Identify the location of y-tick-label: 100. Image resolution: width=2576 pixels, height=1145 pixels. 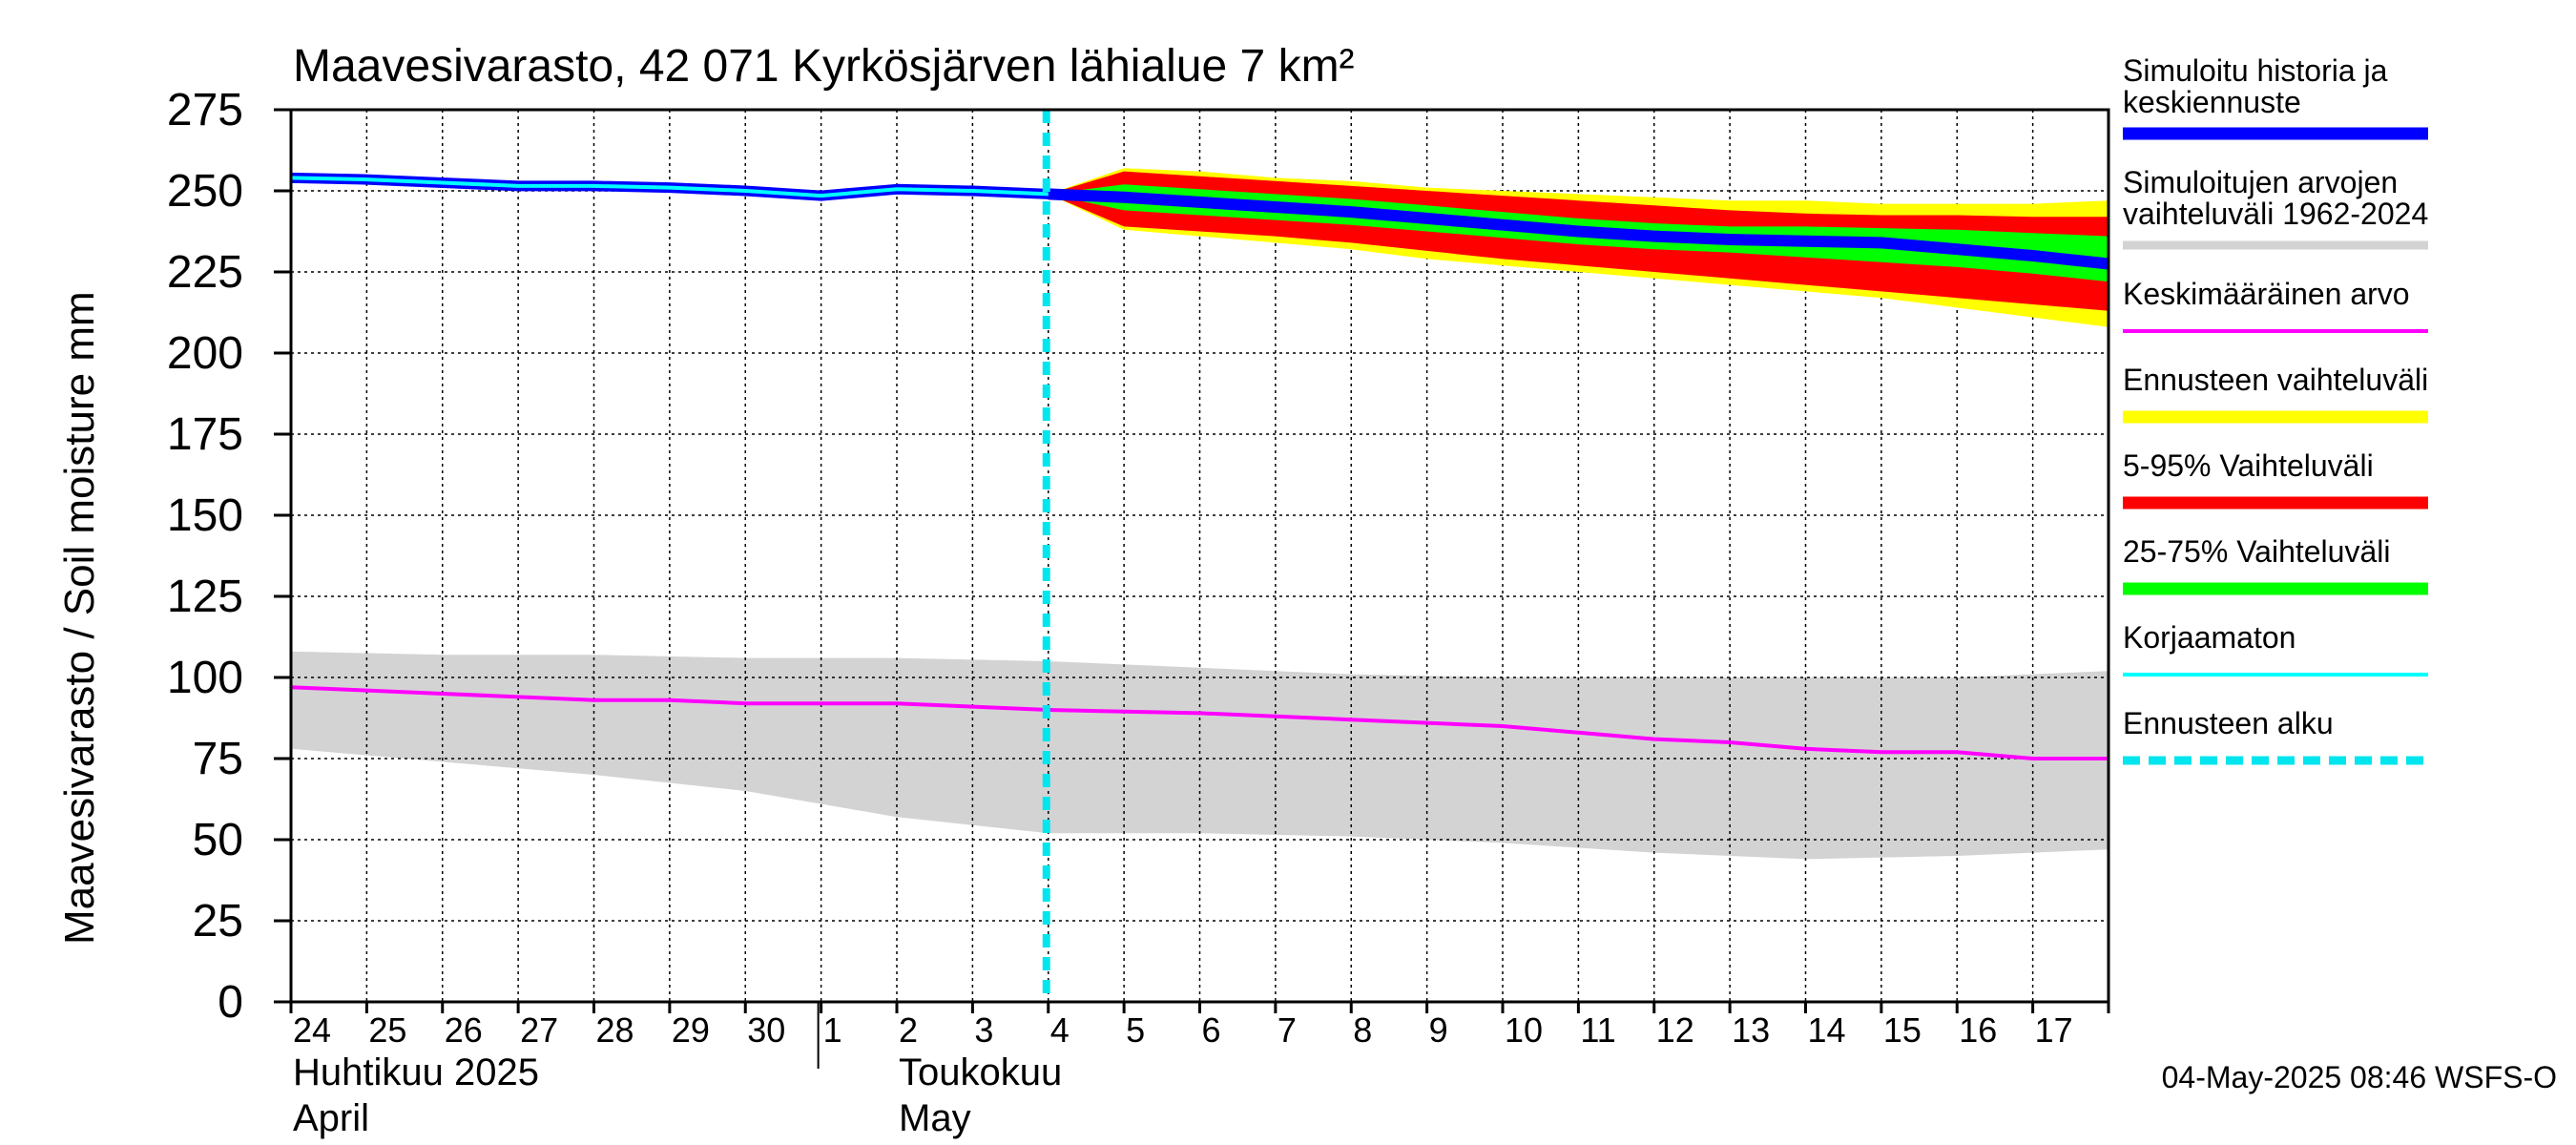
(205, 678).